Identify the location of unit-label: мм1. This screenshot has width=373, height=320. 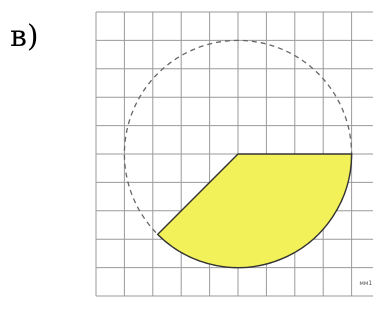
(365, 283).